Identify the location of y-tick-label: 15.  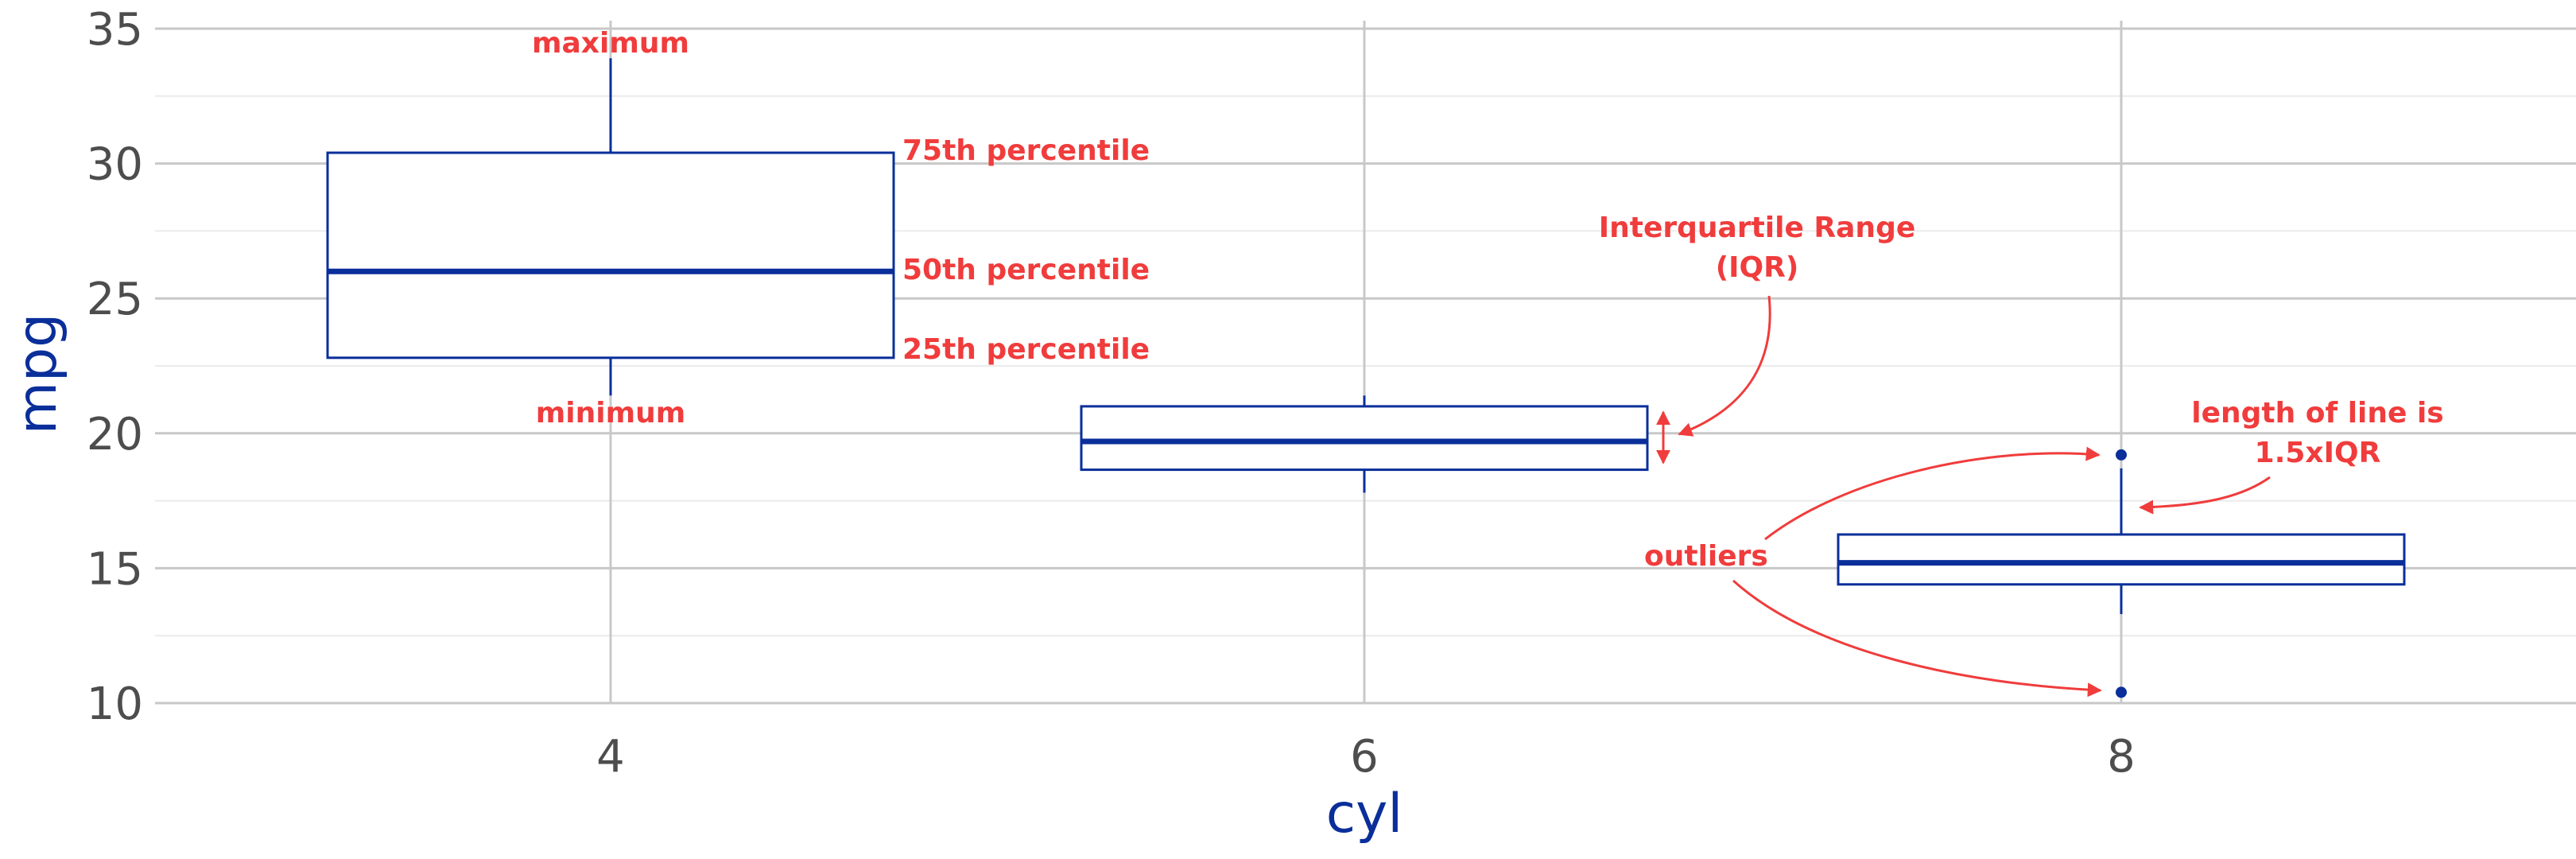
(115, 569).